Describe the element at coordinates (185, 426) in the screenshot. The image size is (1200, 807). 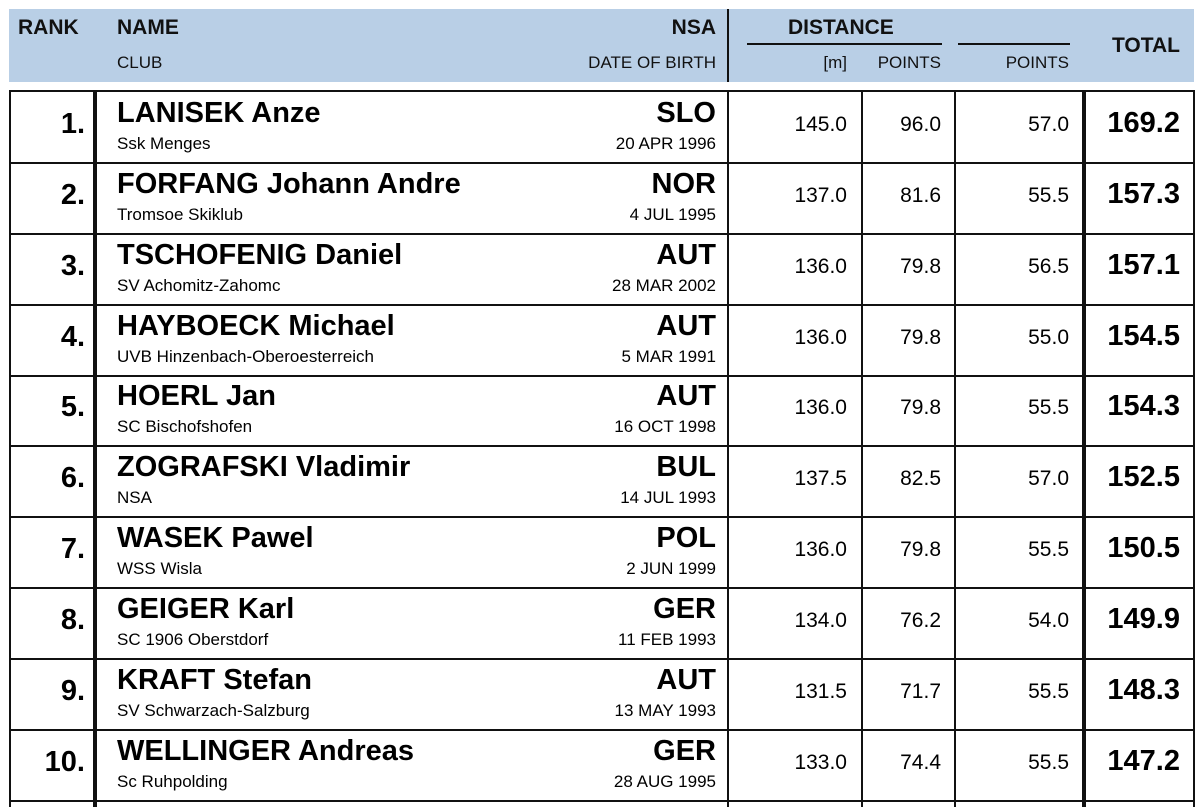
I see `row-club: SC Bischofshofen` at that location.